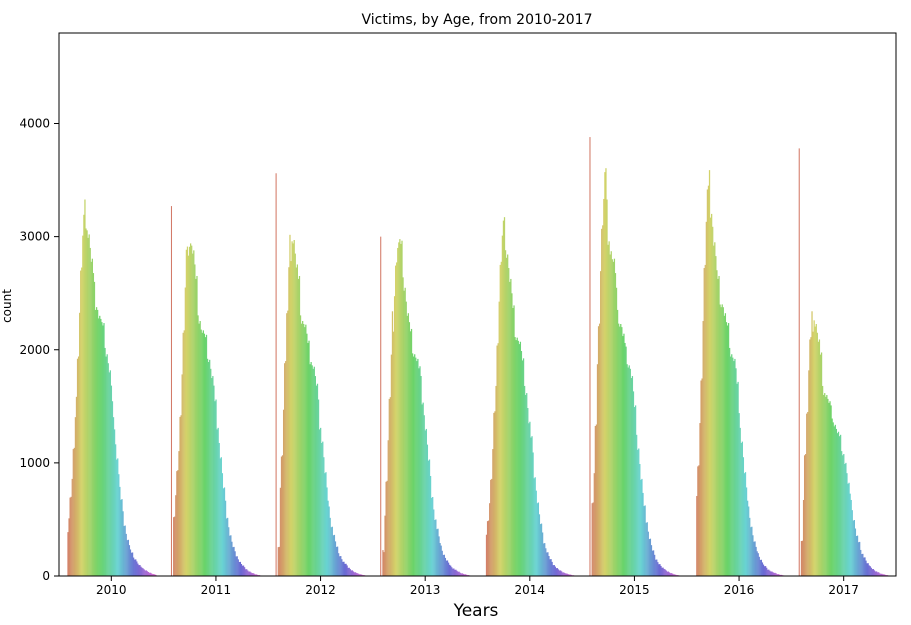 The width and height of the screenshot is (911, 625). What do you see at coordinates (476, 20) in the screenshot?
I see `chart-title: Victims, by Age, from 2010-2017` at bounding box center [476, 20].